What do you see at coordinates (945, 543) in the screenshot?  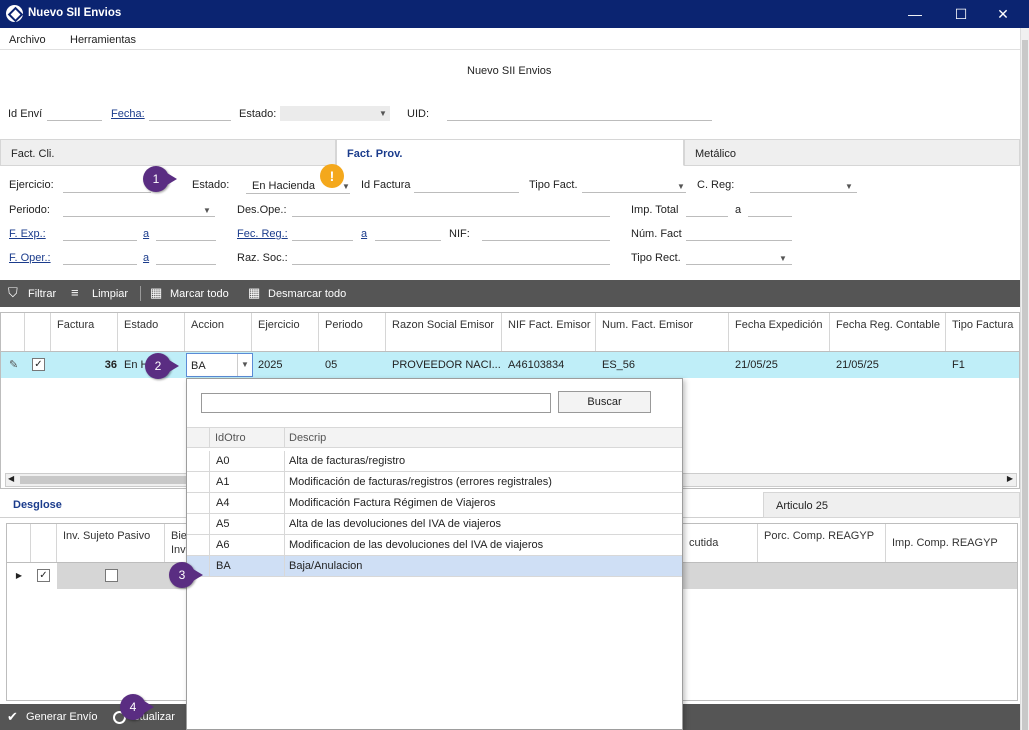 I see `col-imp-comp: Imp. Comp. REAGYP` at bounding box center [945, 543].